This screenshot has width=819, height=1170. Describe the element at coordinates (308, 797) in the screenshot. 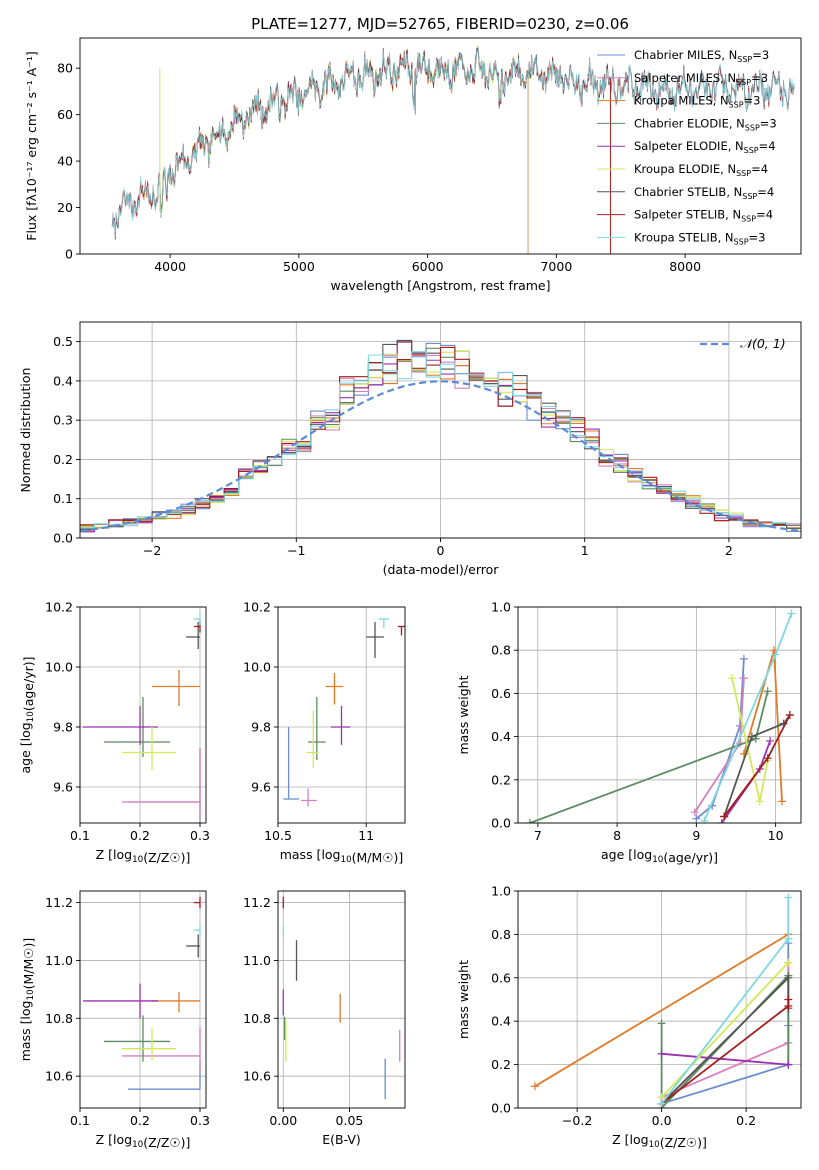

I see `errorbar-salpeter-miles` at that location.